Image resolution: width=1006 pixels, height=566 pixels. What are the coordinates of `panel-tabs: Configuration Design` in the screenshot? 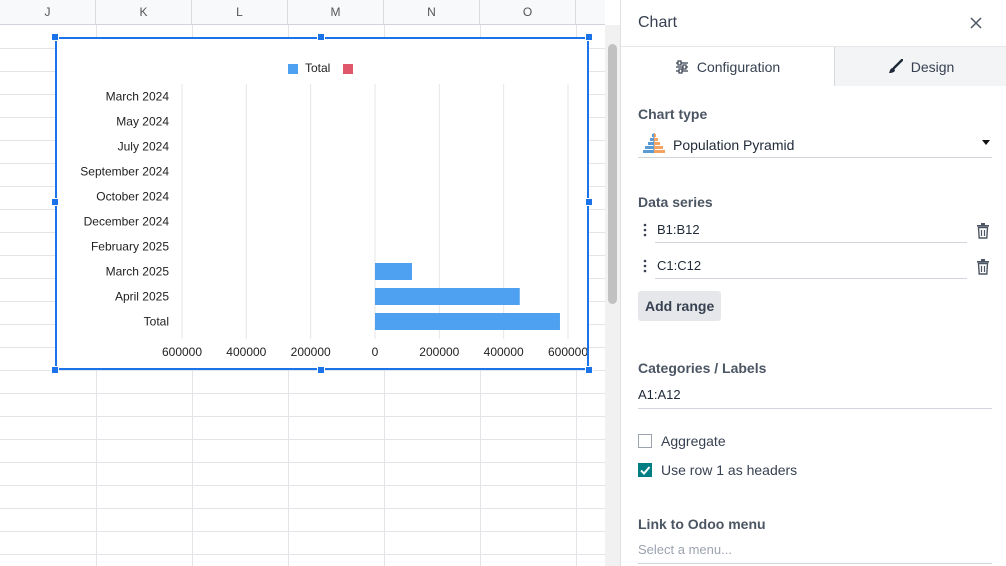 It's located at (813, 66).